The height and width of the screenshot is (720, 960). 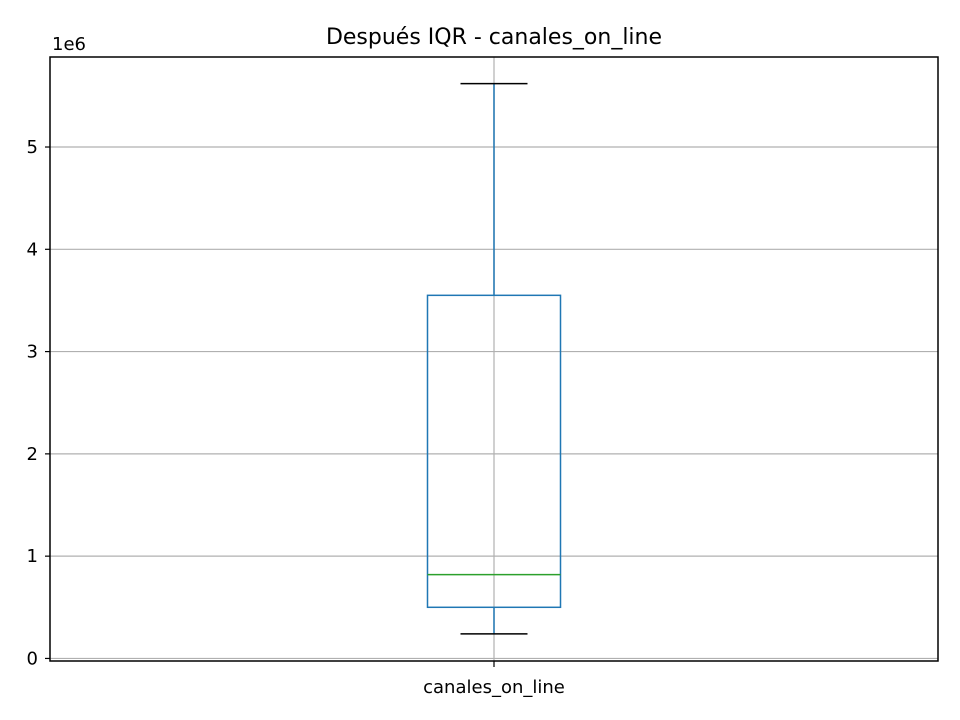 I want to click on x-tick-label: canales_on_line, so click(x=494, y=687).